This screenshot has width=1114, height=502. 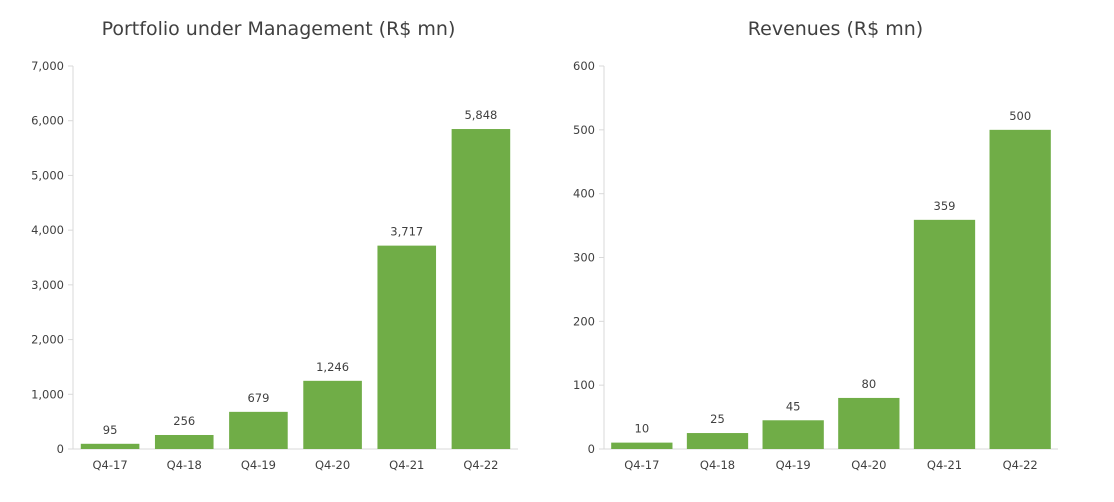 What do you see at coordinates (793, 406) in the screenshot?
I see `data-label: 45` at bounding box center [793, 406].